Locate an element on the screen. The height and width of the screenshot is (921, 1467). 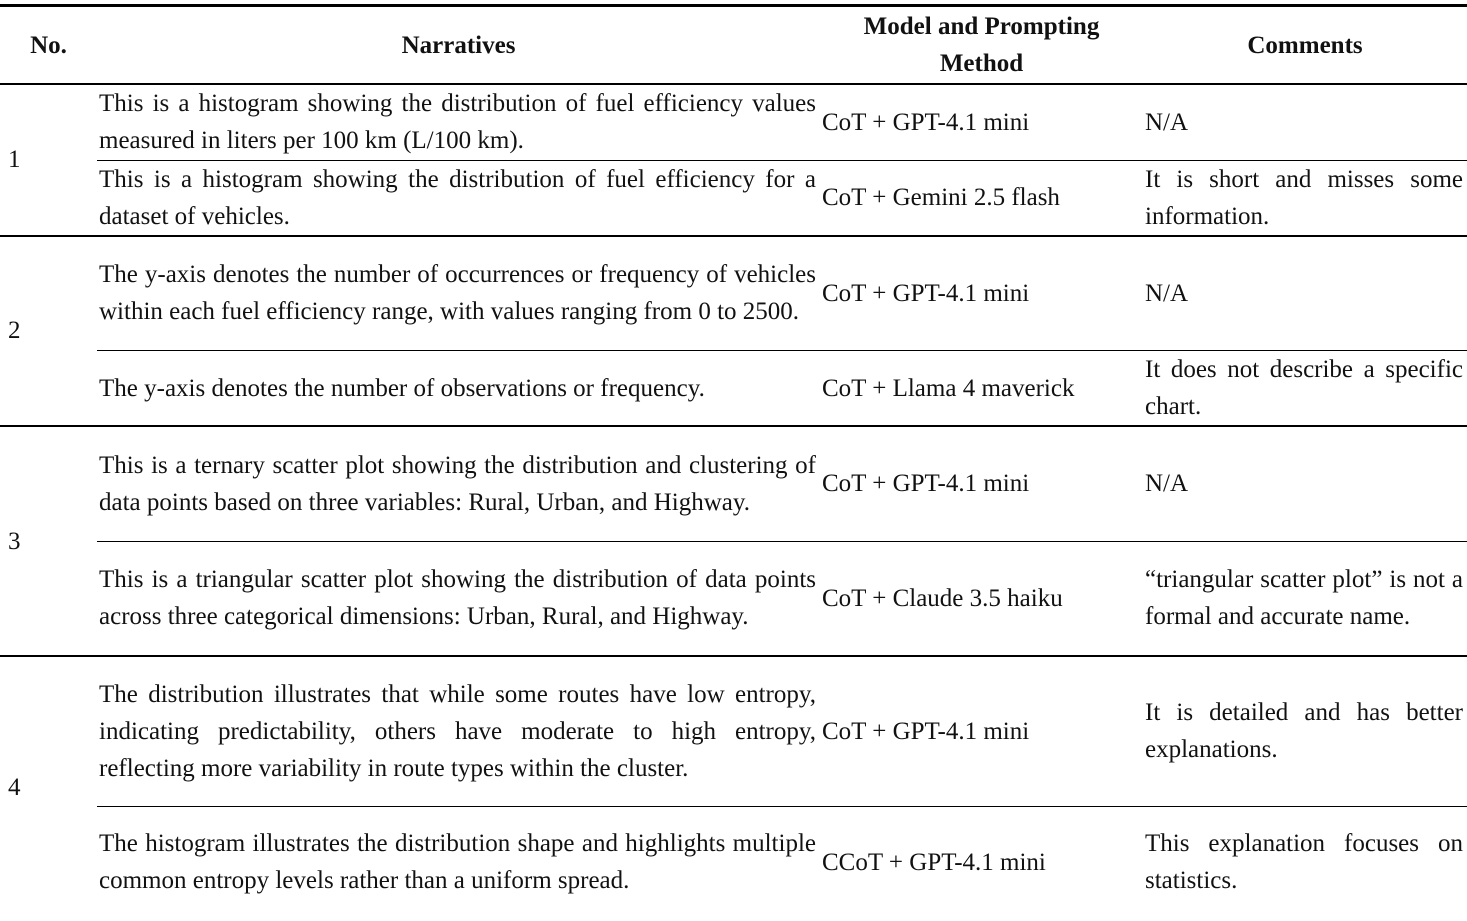
row-number: 3 is located at coordinates (48, 540).